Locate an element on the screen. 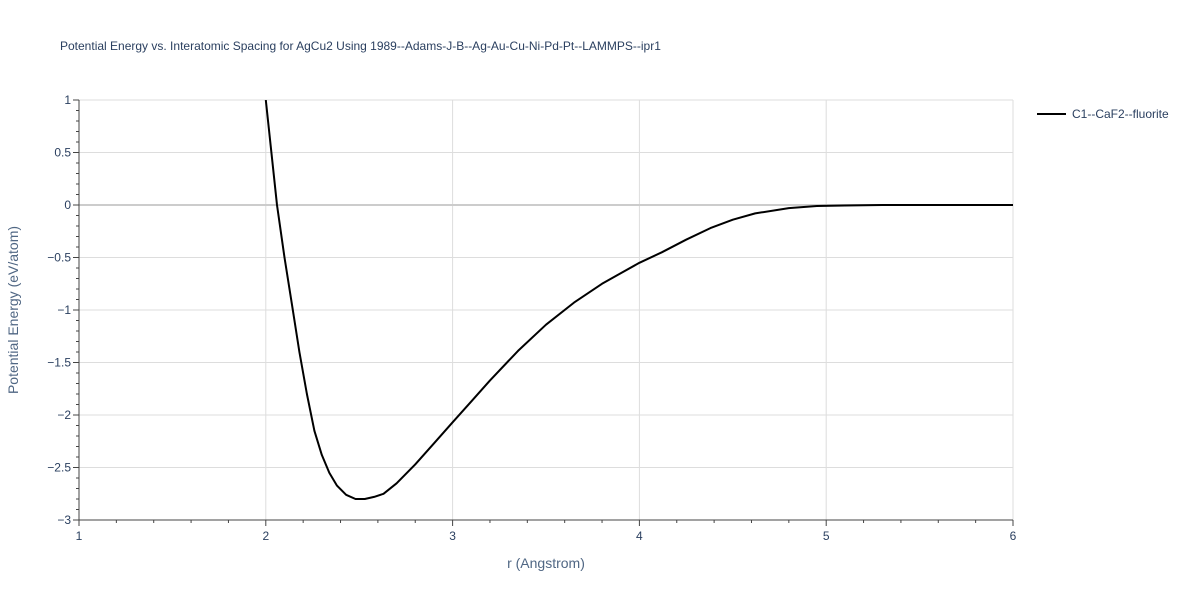  x-tick-label: 2 is located at coordinates (265, 536).